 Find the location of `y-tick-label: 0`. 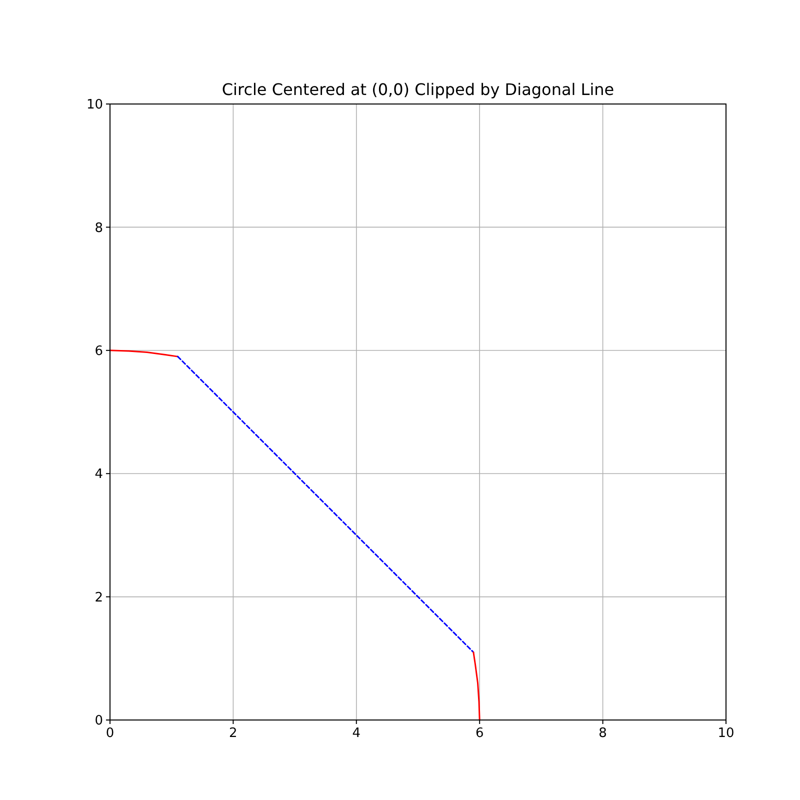

y-tick-label: 0 is located at coordinates (98, 721).